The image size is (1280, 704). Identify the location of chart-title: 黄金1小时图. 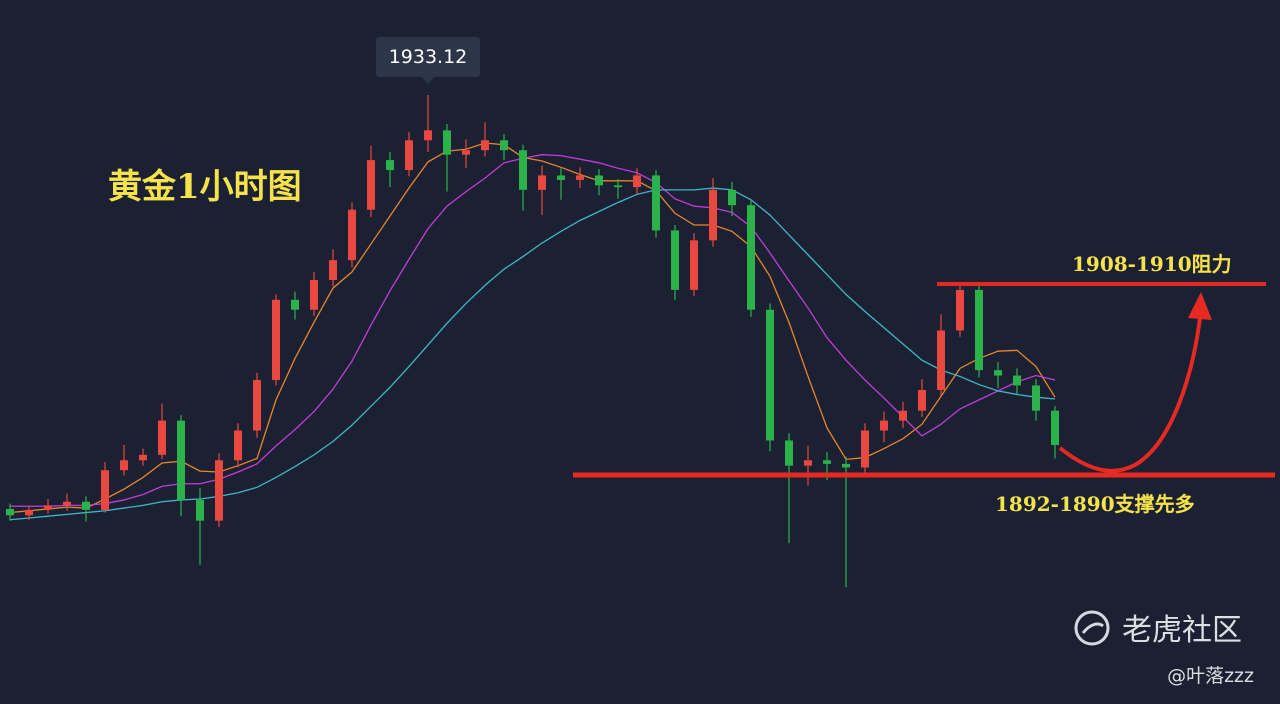
(205, 187).